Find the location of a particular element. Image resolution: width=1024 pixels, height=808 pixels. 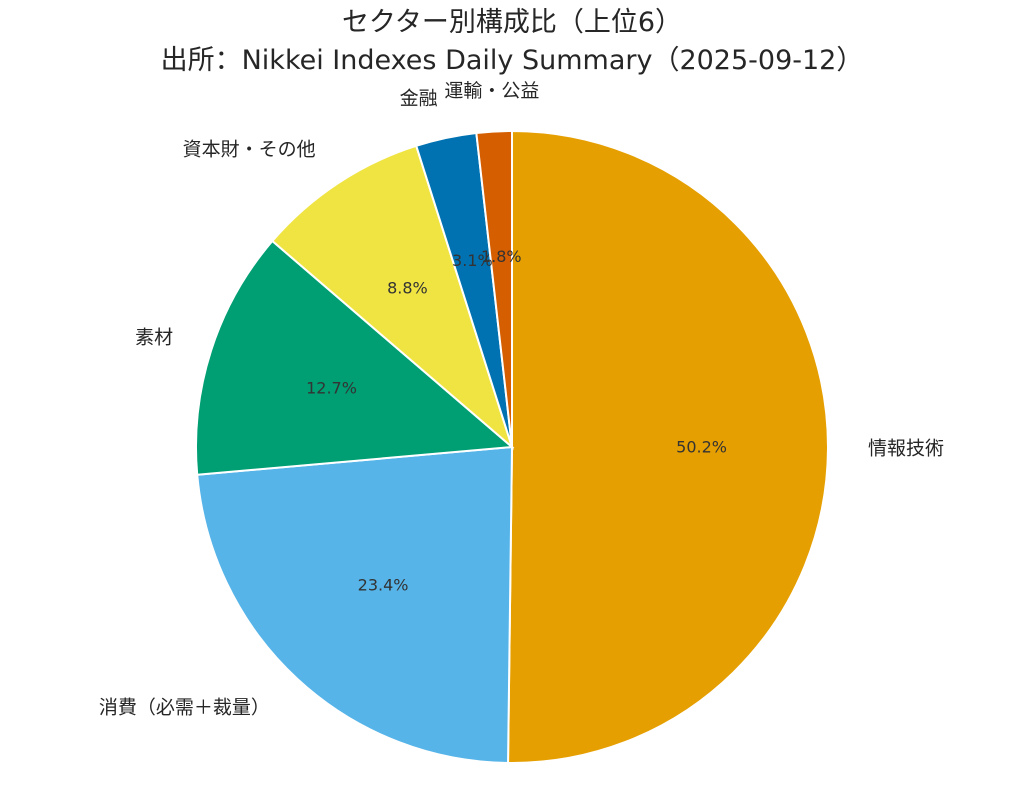

slice-label-1: 消費（必需＋裁量） is located at coordinates (184, 708).